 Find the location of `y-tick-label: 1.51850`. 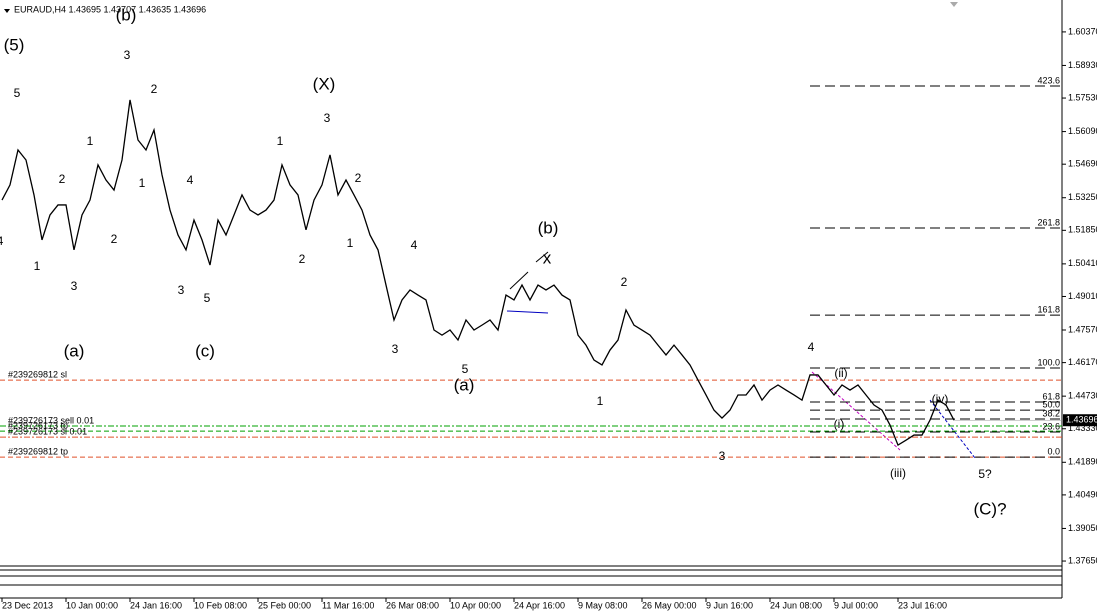

y-tick-label: 1.51850 is located at coordinates (1082, 230).